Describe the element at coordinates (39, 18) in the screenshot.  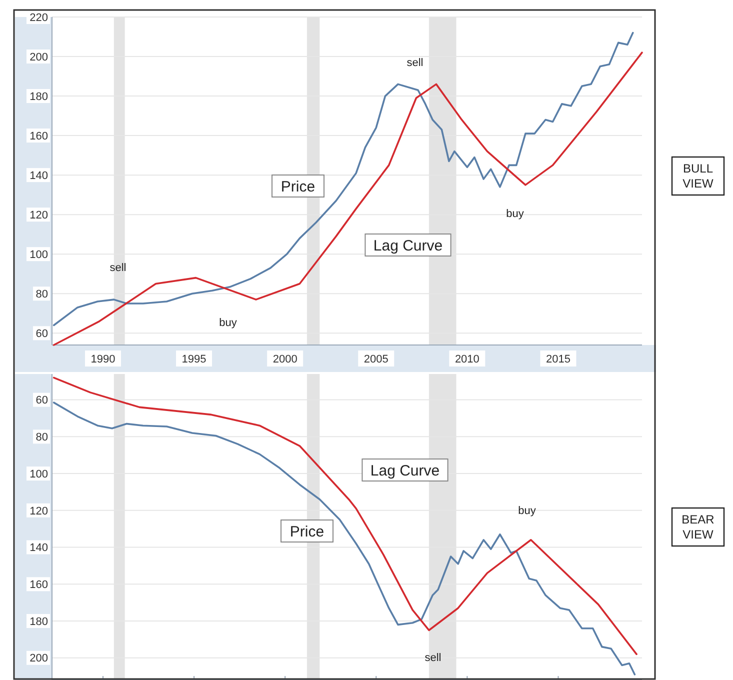
I see `y-tick-label: 220` at that location.